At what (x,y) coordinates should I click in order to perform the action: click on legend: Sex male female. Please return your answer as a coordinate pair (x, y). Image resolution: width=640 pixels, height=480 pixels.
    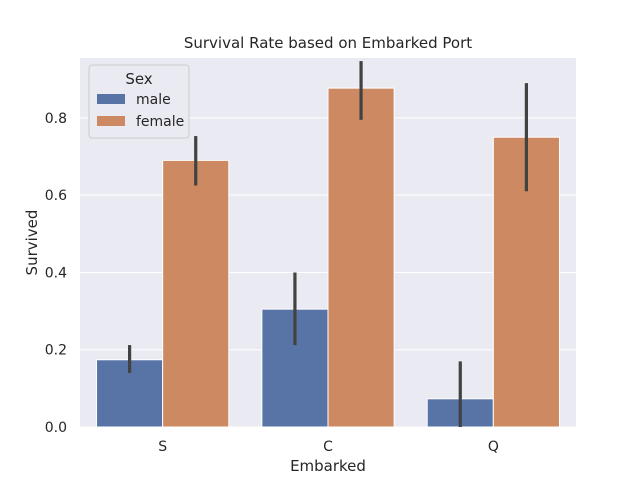
    Looking at the image, I should click on (139, 101).